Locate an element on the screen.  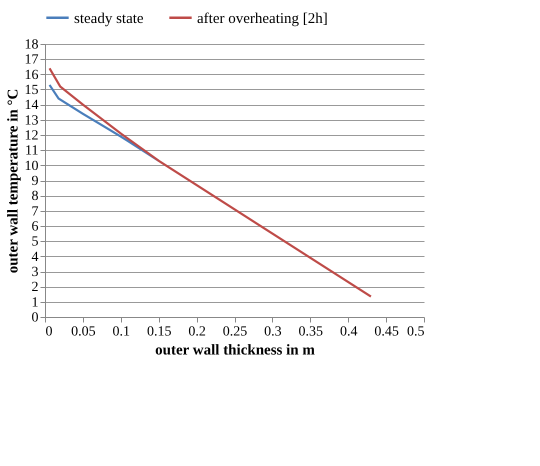
y-tick-label: 7 is located at coordinates (35, 212).